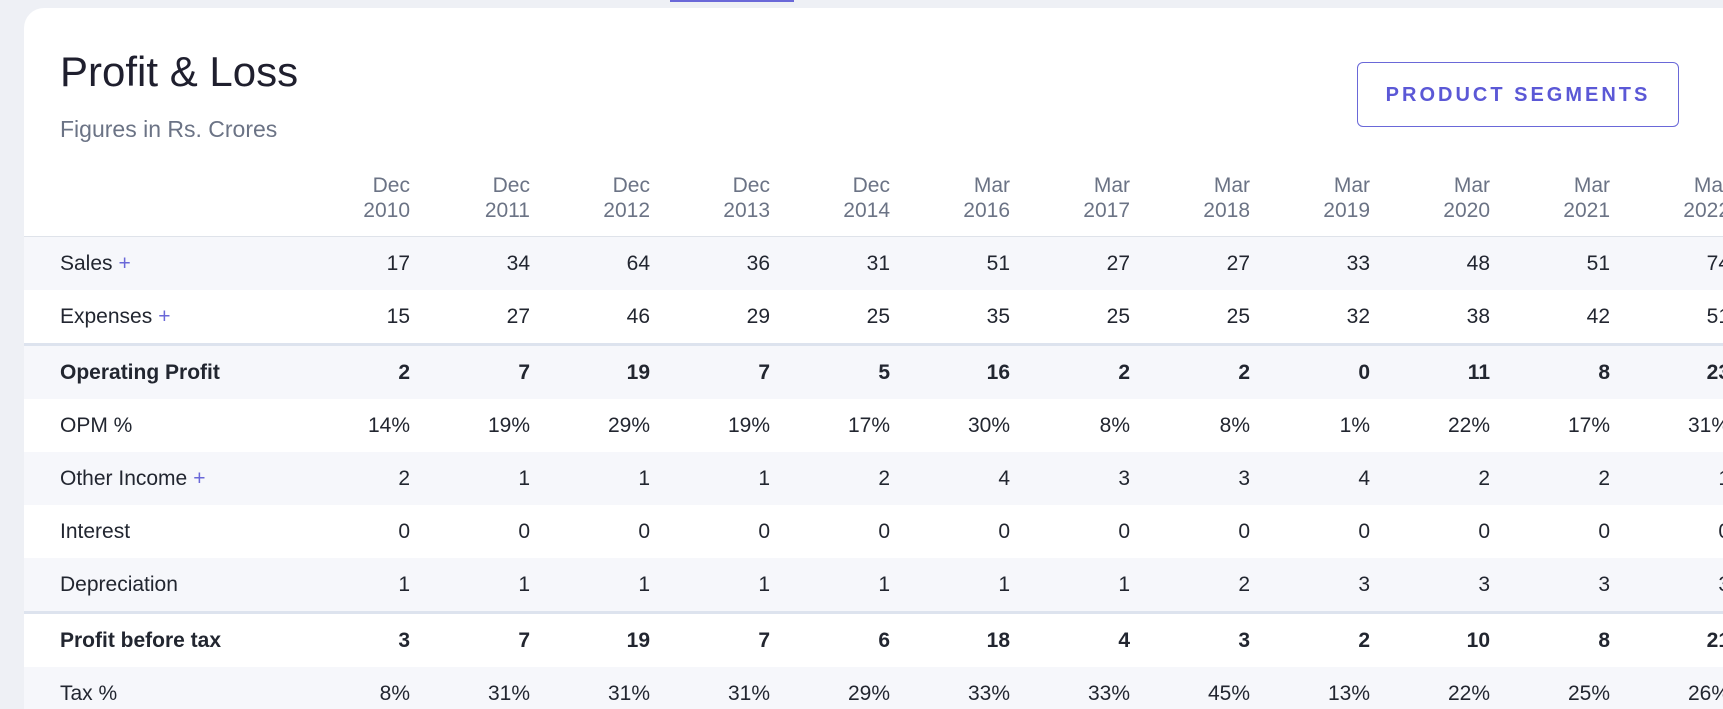 Image resolution: width=1723 pixels, height=709 pixels. What do you see at coordinates (950, 202) in the screenshot?
I see `period-header: Mar 2016` at bounding box center [950, 202].